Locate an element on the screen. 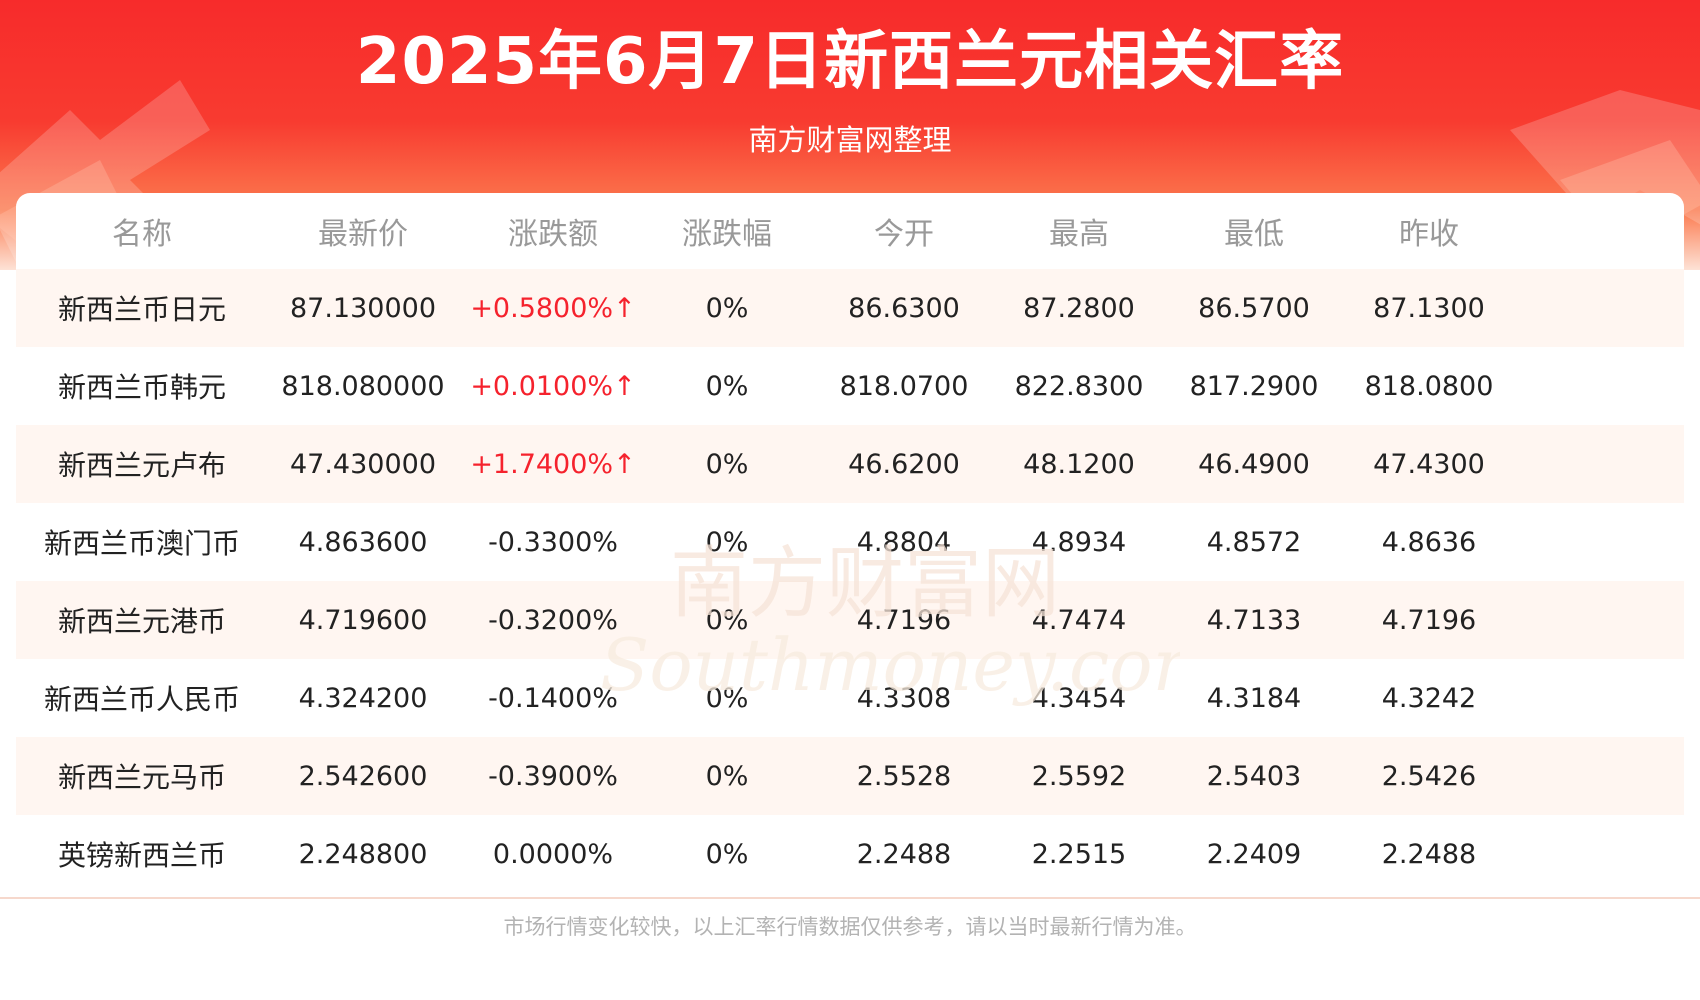 The image size is (1700, 1000). row-open: 86.6300 is located at coordinates (904, 308).